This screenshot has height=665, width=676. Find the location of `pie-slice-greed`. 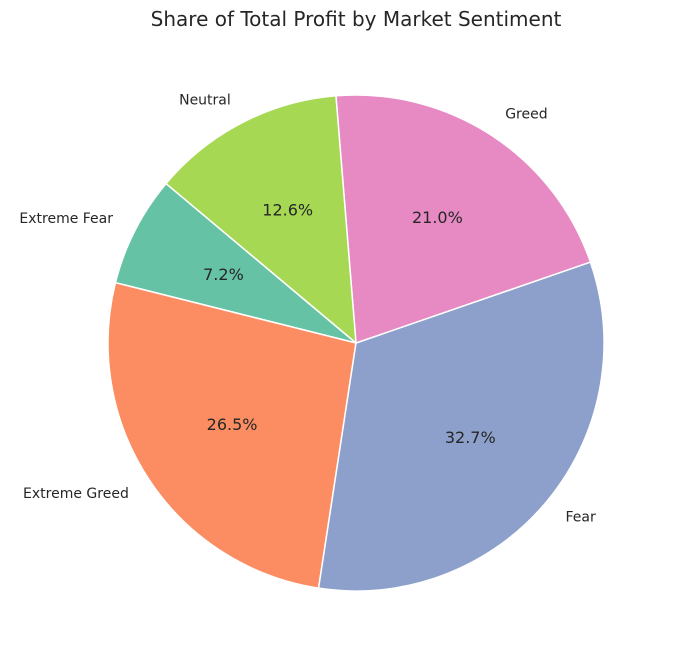

pie-slice-greed is located at coordinates (463, 219).